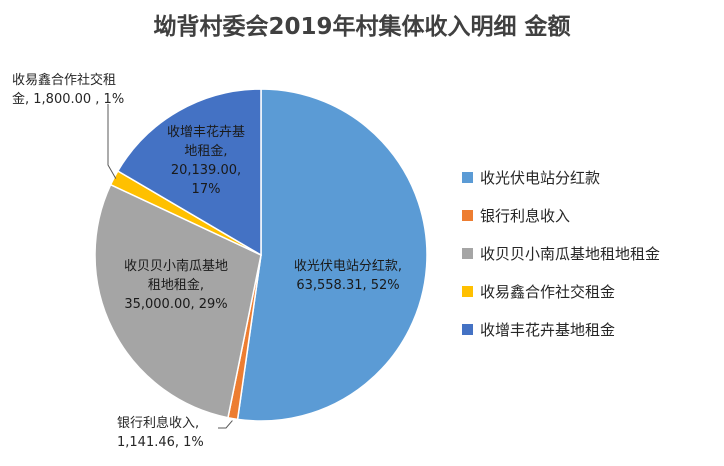  Describe the element at coordinates (160, 442) in the screenshot. I see `data-label-line: 1,141.46, 1%` at that location.